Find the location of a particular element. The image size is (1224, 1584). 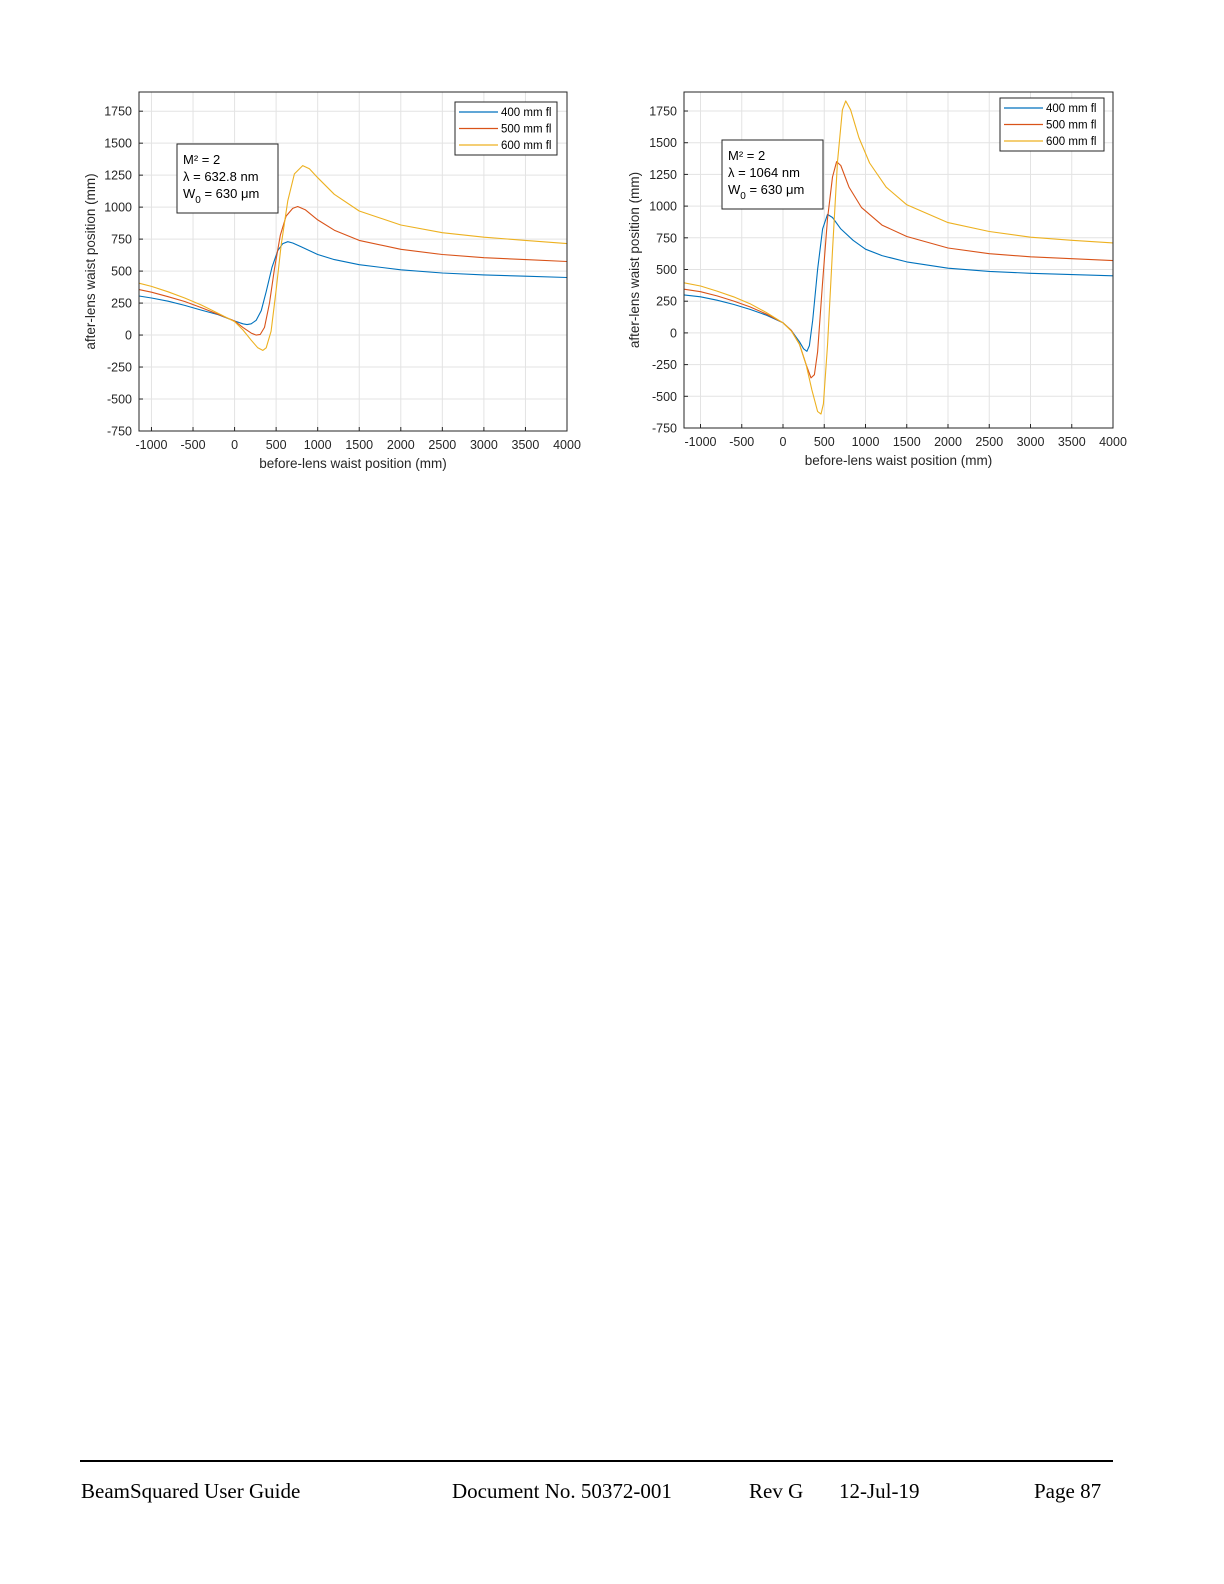

annotation-wavelength: λ = 1064 nm is located at coordinates (764, 172).